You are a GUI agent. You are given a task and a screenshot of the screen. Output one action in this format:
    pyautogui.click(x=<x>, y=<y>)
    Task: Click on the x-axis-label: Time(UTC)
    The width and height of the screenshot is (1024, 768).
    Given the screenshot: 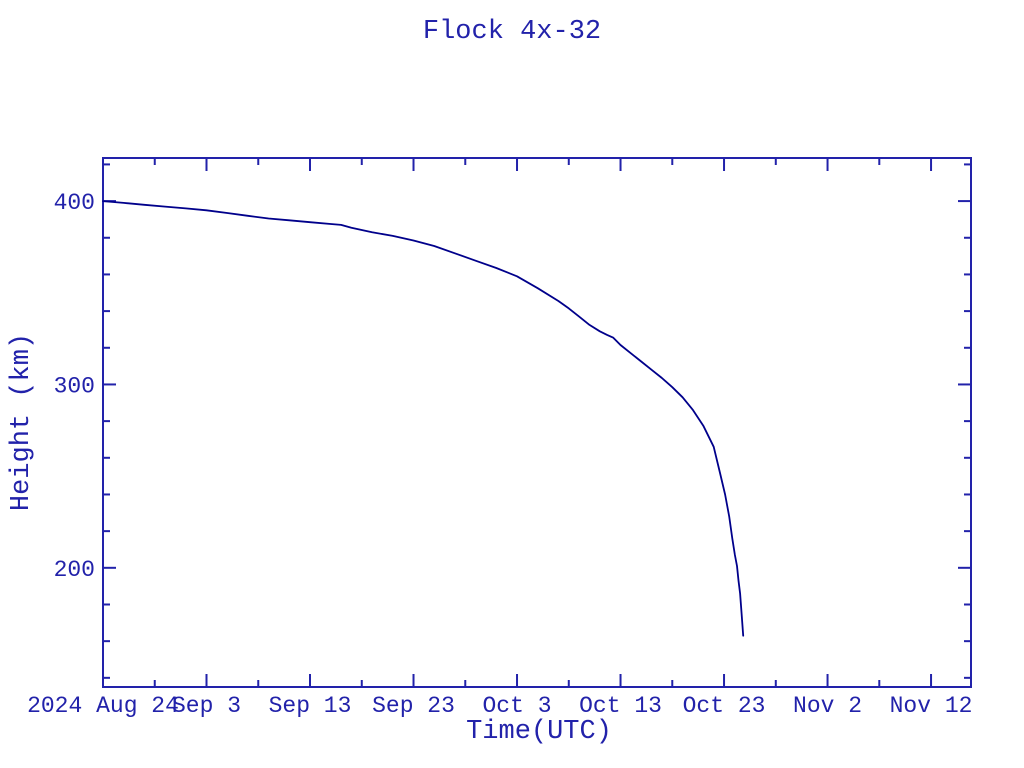 What is the action you would take?
    pyautogui.click(x=539, y=732)
    